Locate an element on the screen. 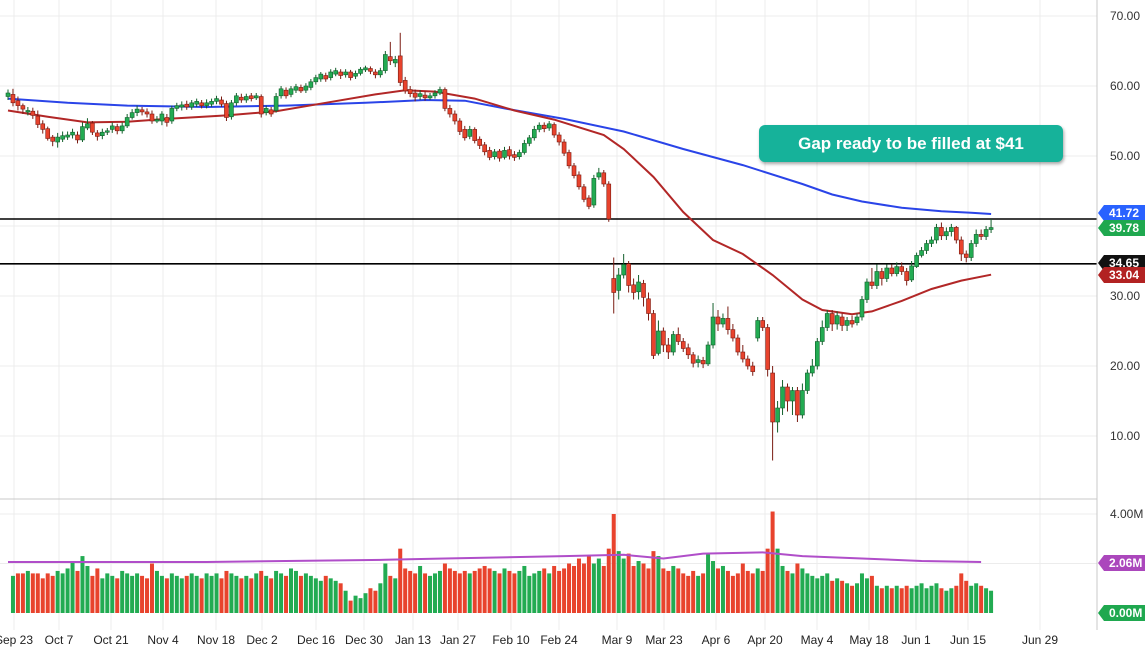  horizontal-levels is located at coordinates (548, 241).